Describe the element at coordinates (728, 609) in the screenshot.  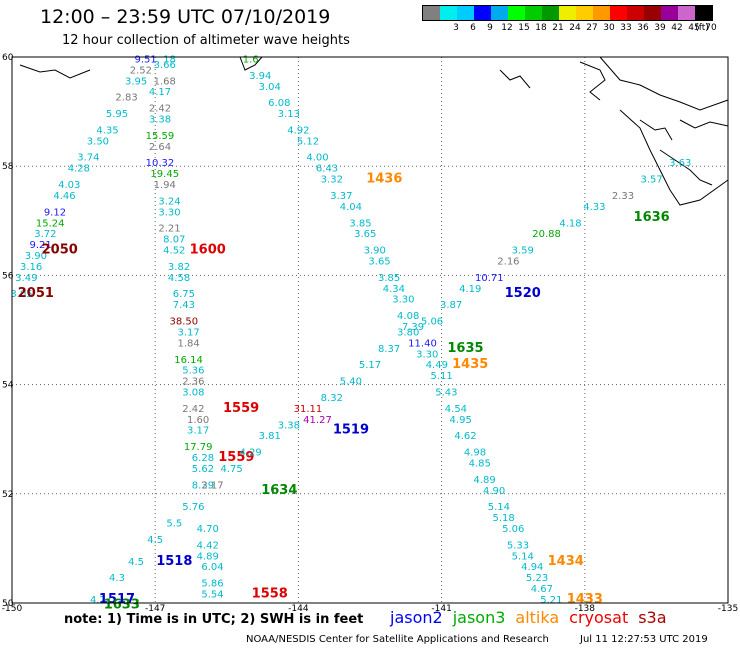
I see `longitude-label: -135` at that location.